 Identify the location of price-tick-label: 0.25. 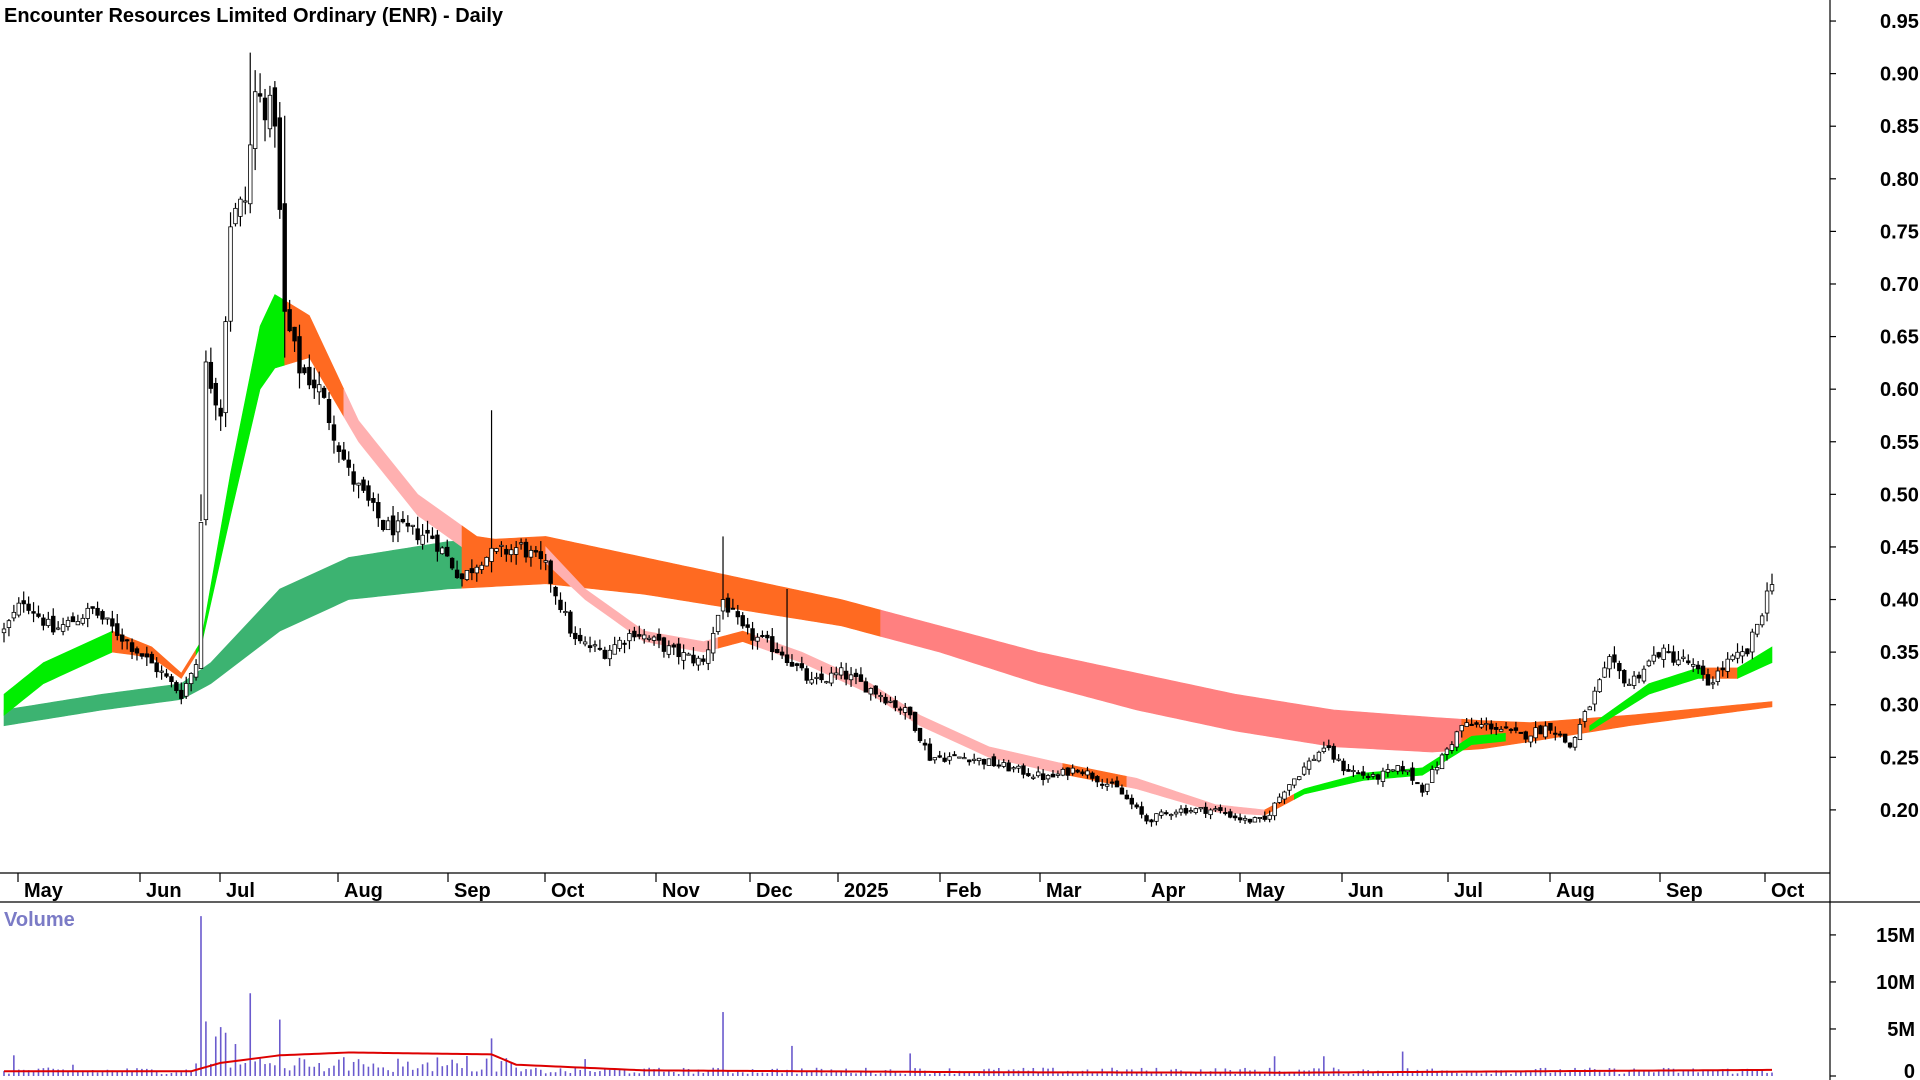
(1899, 758).